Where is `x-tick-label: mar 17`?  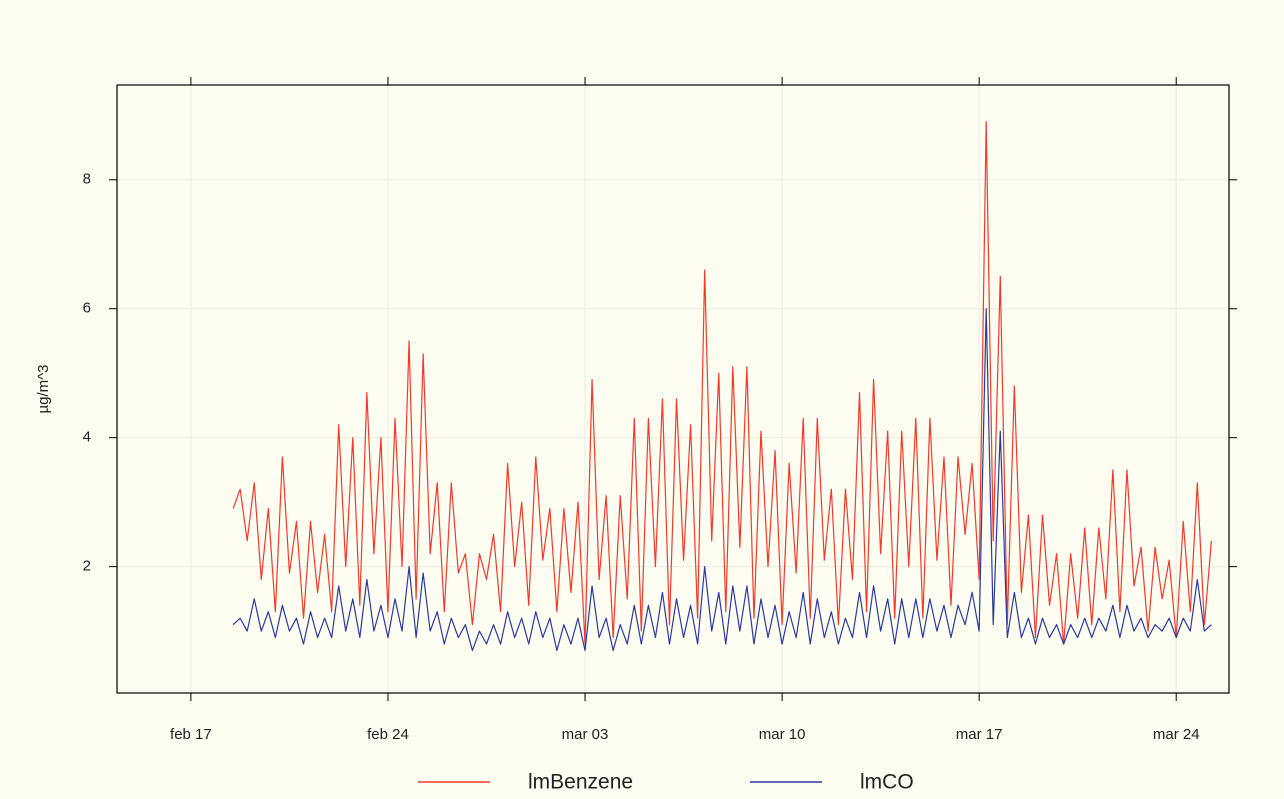
x-tick-label: mar 17 is located at coordinates (979, 734).